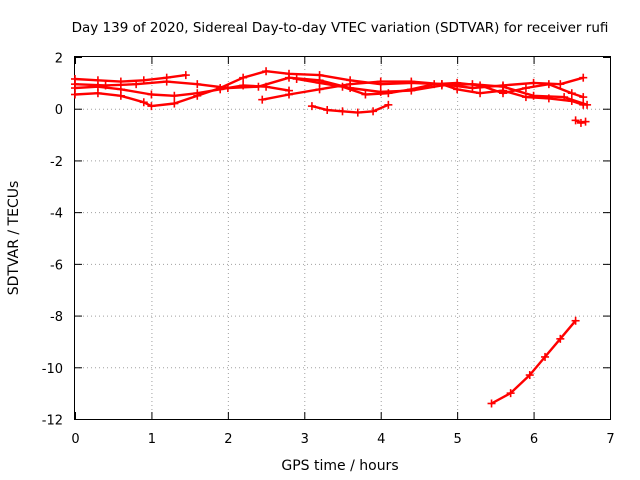 The image size is (640, 480). What do you see at coordinates (52, 240) in the screenshot?
I see `y-tick-labels: 2 0 -2 -4 -6 -8 -10 -12` at bounding box center [52, 240].